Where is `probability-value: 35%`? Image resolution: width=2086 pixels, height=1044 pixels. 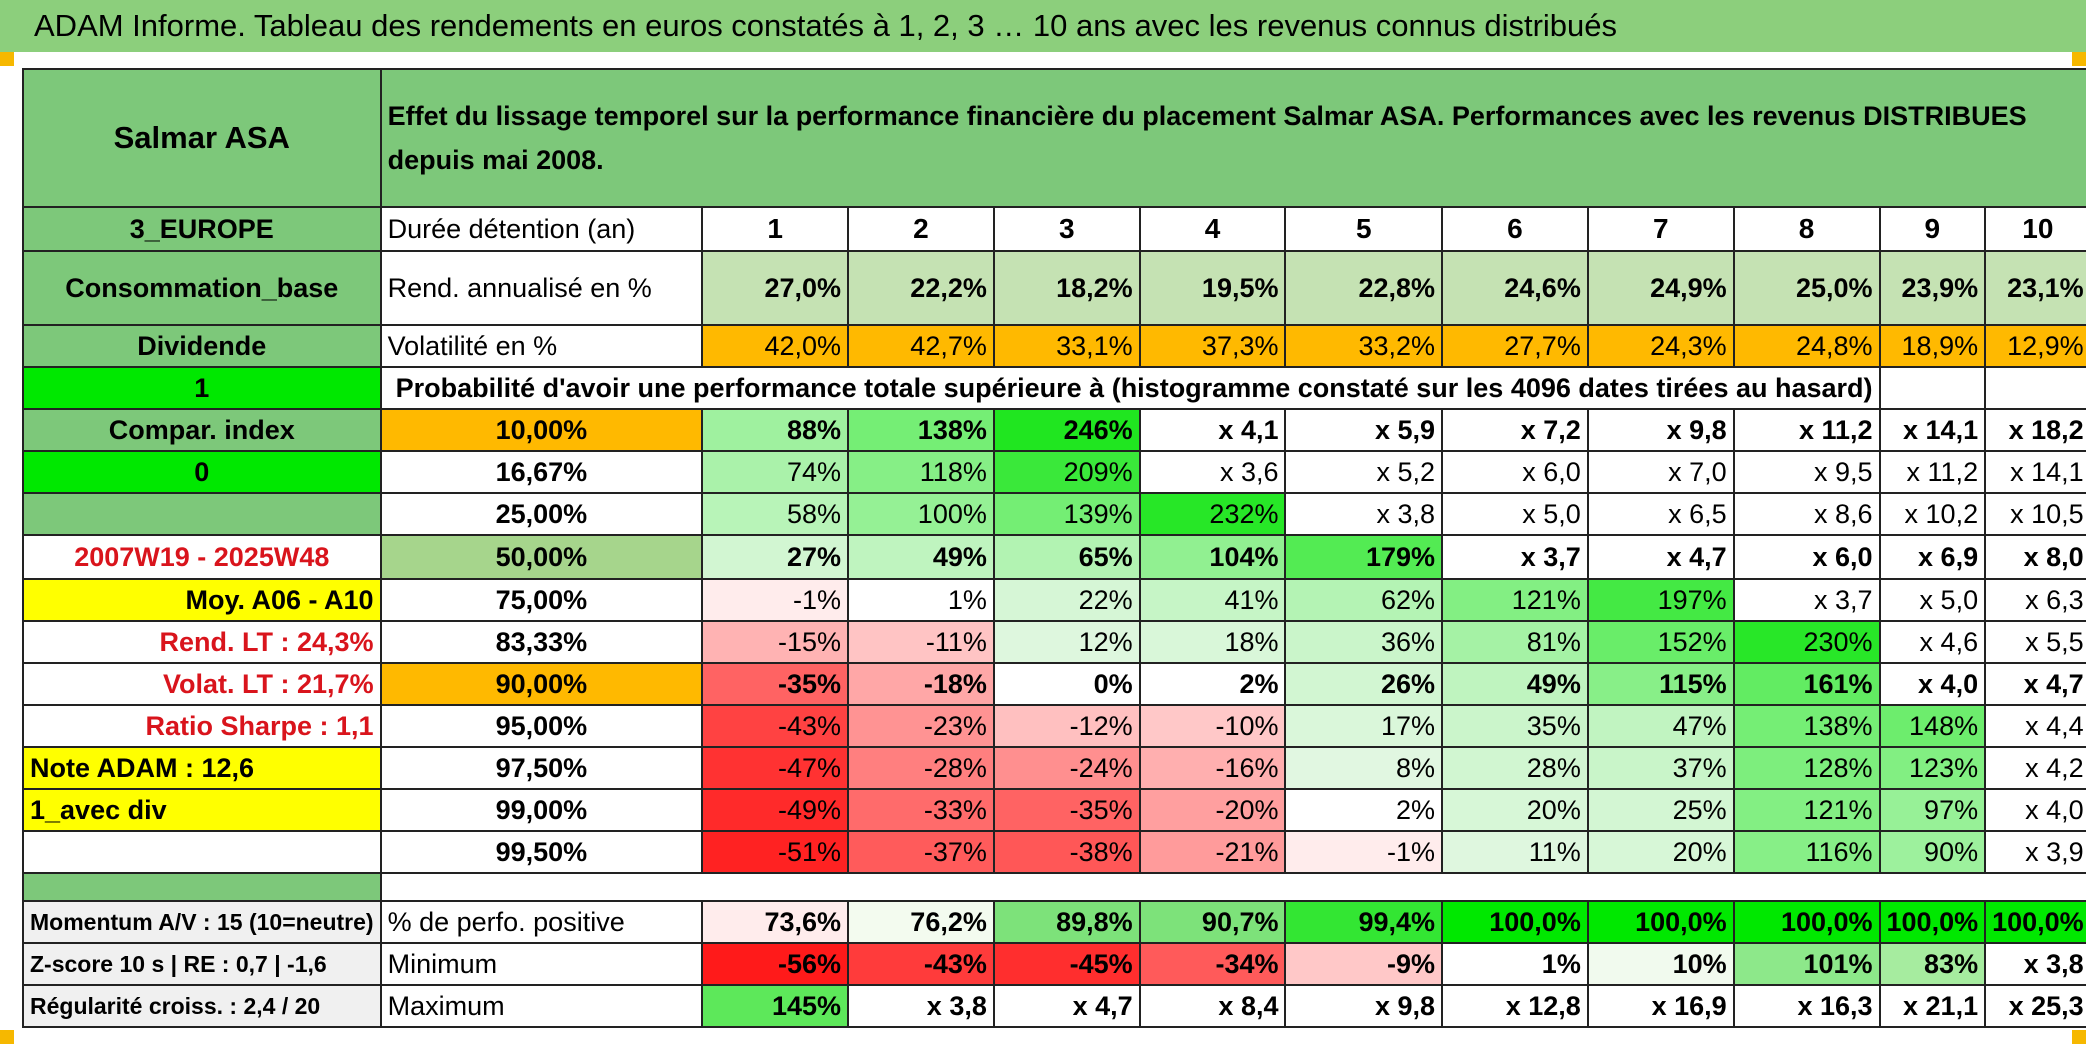 probability-value: 35% is located at coordinates (1515, 726).